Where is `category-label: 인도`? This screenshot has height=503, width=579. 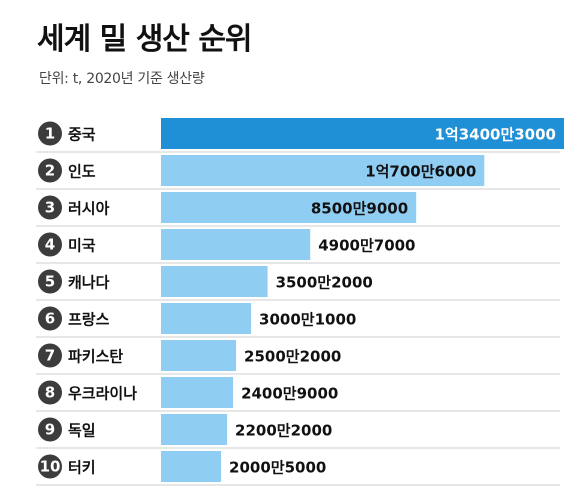
category-label: 인도 is located at coordinates (82, 172).